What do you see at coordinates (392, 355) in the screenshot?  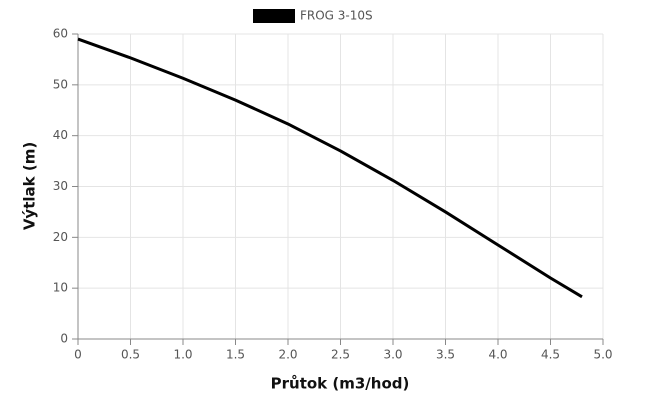 I see `x-tick-label: 3.0` at bounding box center [392, 355].